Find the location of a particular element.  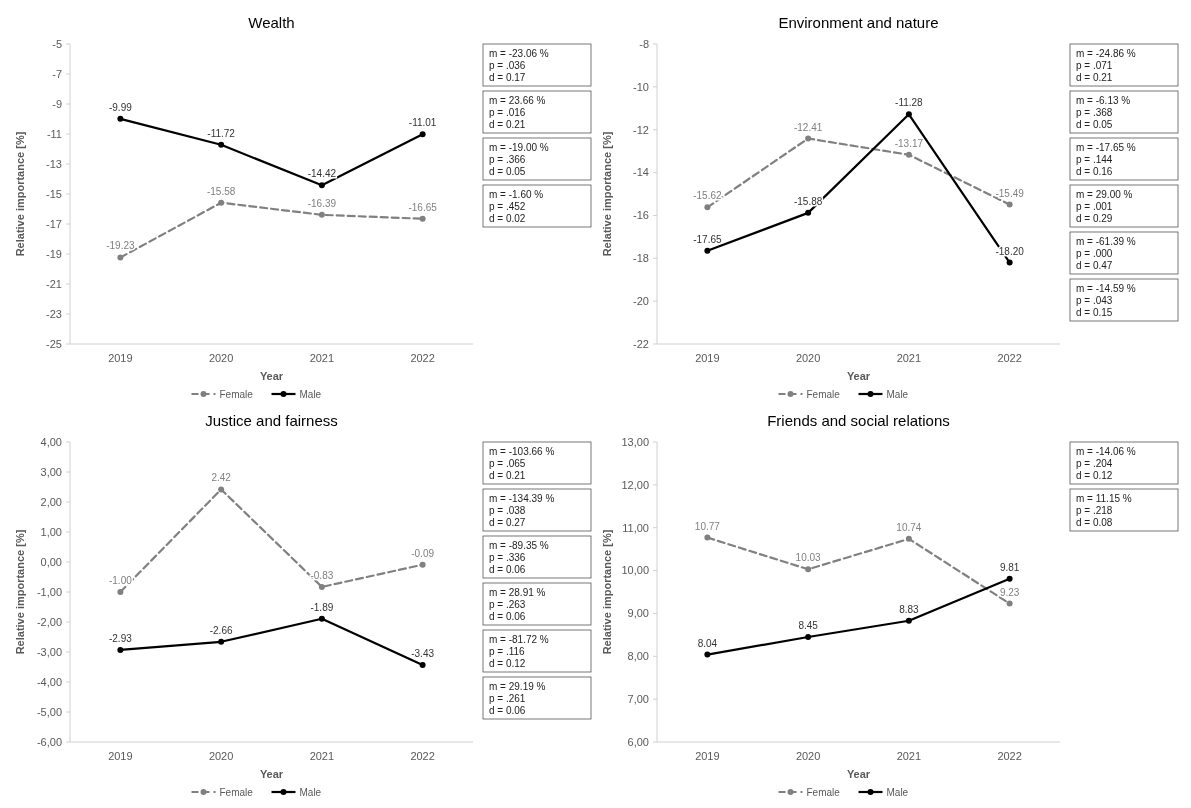

data-label: 10.74 is located at coordinates (909, 527).